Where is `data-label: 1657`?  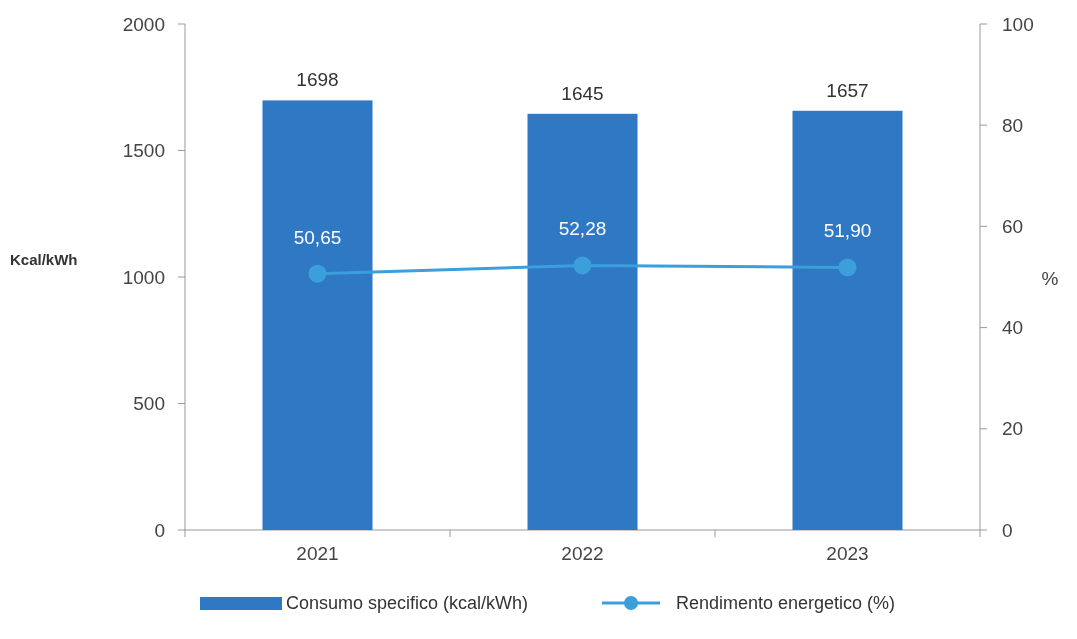 data-label: 1657 is located at coordinates (847, 90).